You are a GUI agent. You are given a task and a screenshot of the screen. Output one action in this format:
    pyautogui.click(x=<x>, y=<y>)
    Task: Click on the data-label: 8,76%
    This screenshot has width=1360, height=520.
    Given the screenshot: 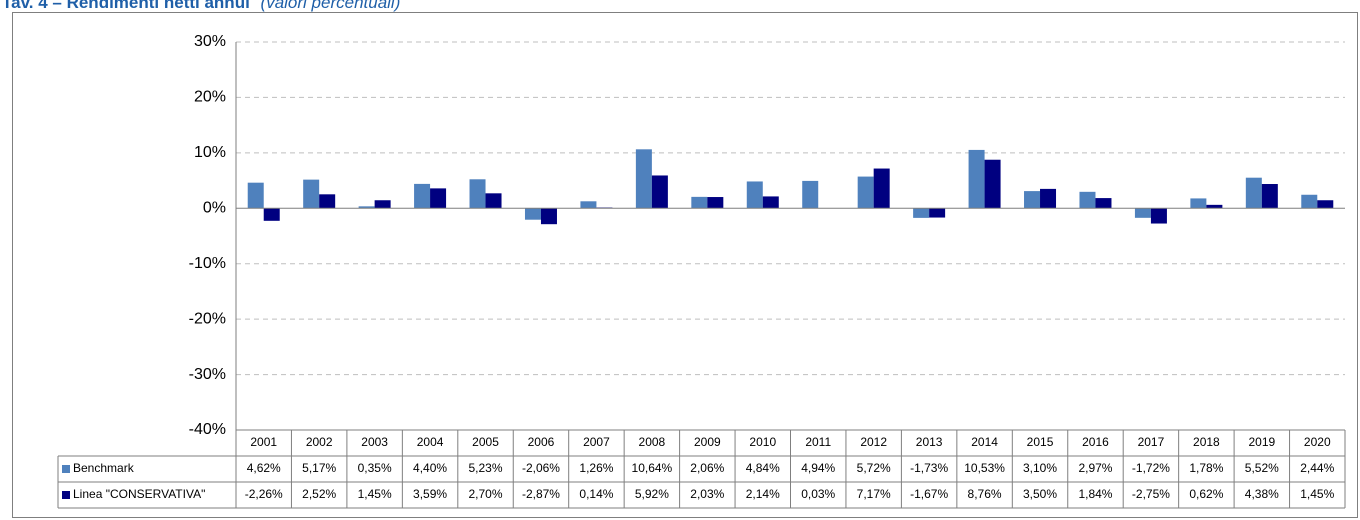 What is the action you would take?
    pyautogui.click(x=985, y=494)
    